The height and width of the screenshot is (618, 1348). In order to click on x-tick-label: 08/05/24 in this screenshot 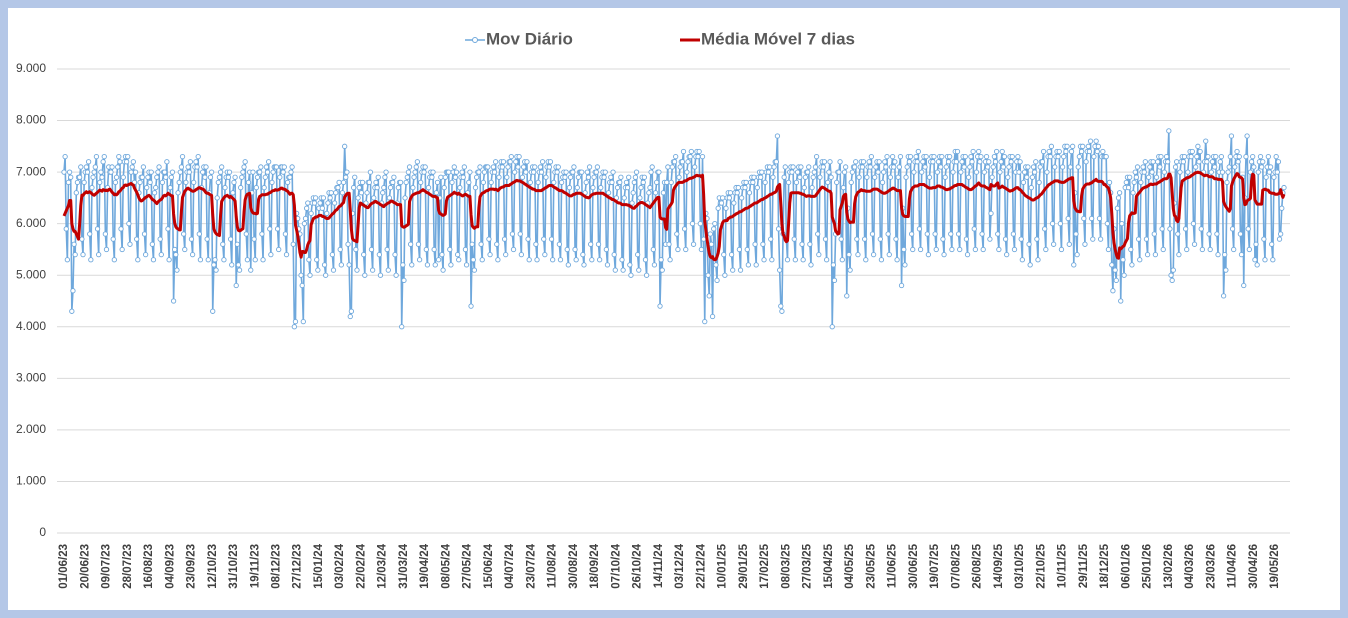, I will do `click(446, 565)`.